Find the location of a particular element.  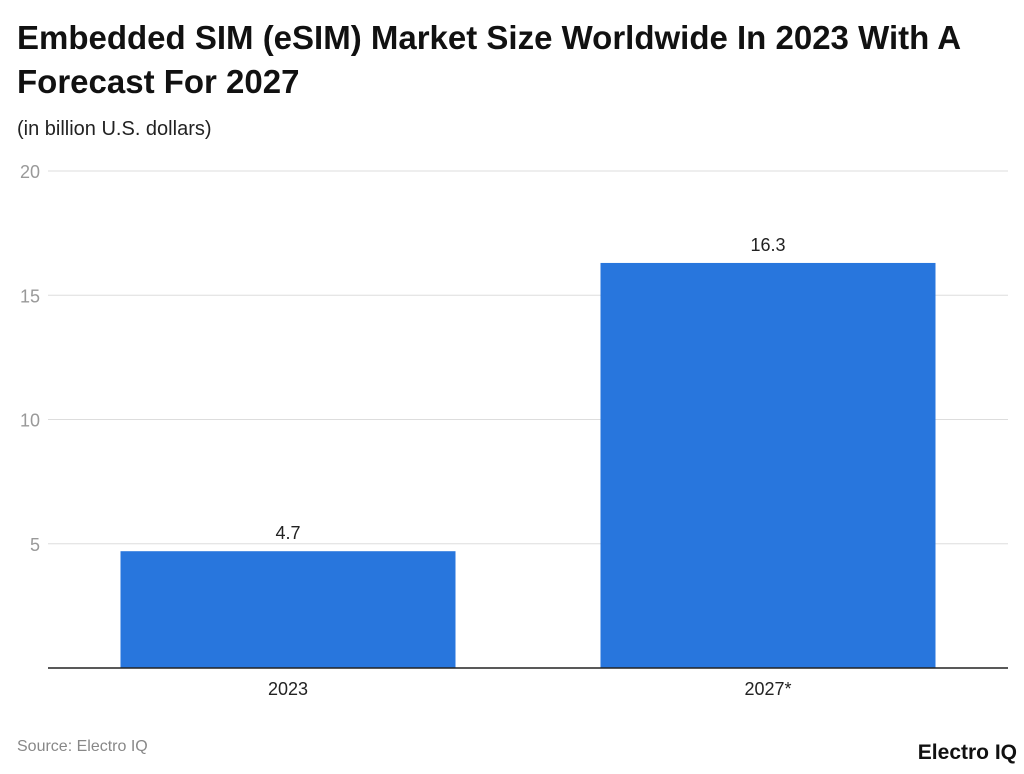

data-label: 4.7 is located at coordinates (287, 533).